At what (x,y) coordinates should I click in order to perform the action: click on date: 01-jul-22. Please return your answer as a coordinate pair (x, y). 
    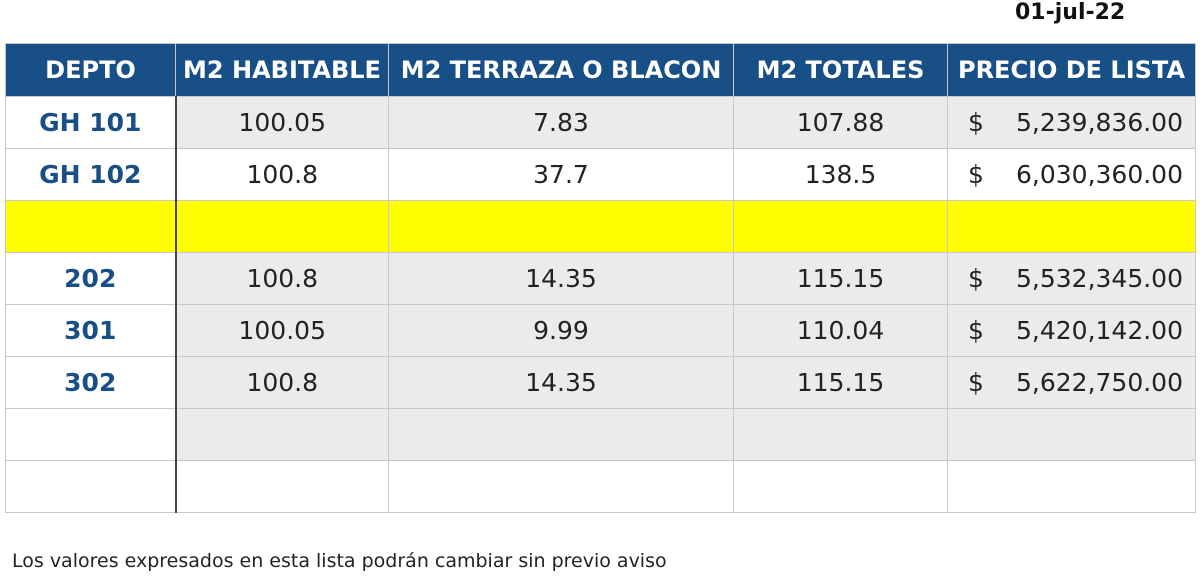
    Looking at the image, I should click on (1070, 12).